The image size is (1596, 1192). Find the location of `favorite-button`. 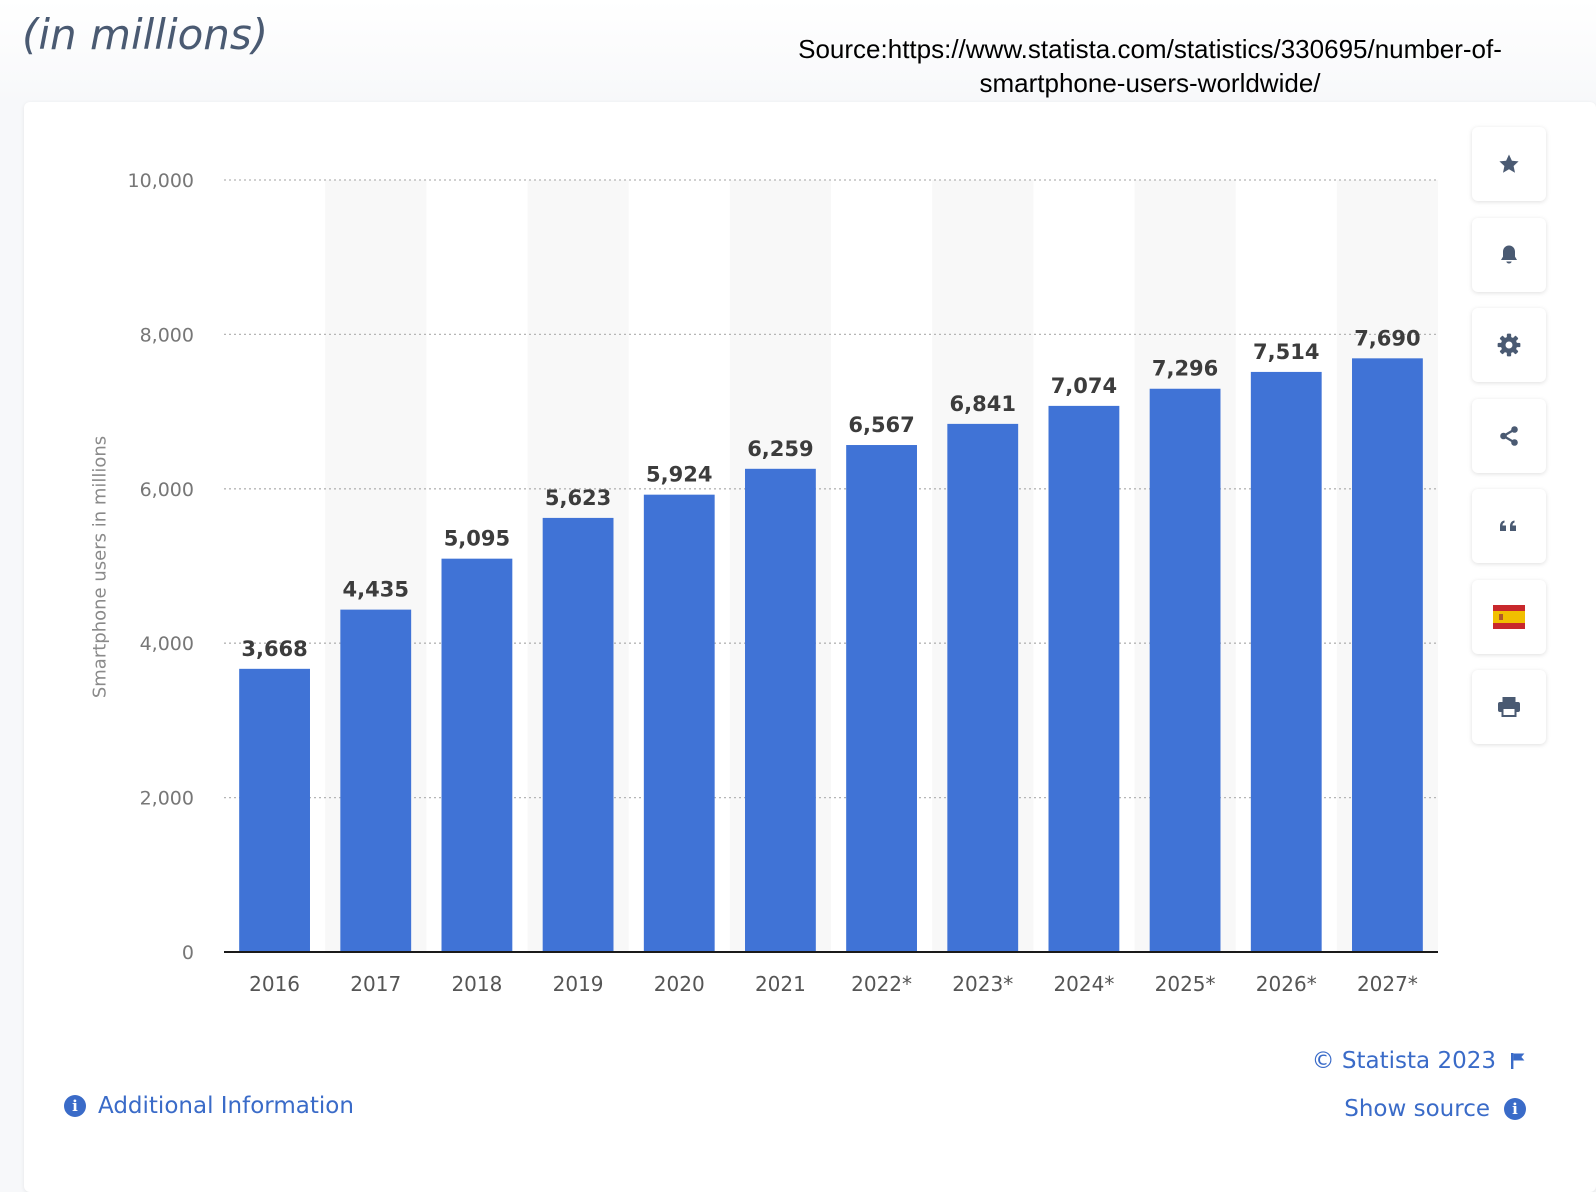

favorite-button is located at coordinates (1509, 164).